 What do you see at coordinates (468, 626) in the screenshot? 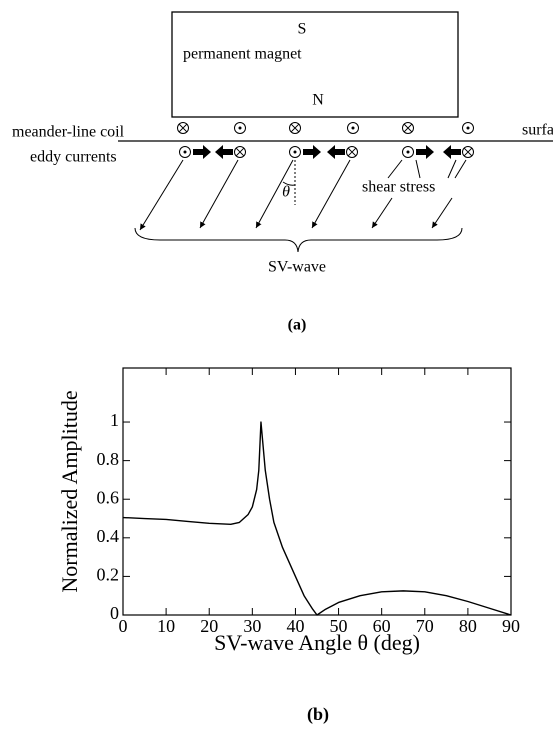
I see `x-tick-label: 80` at bounding box center [468, 626].